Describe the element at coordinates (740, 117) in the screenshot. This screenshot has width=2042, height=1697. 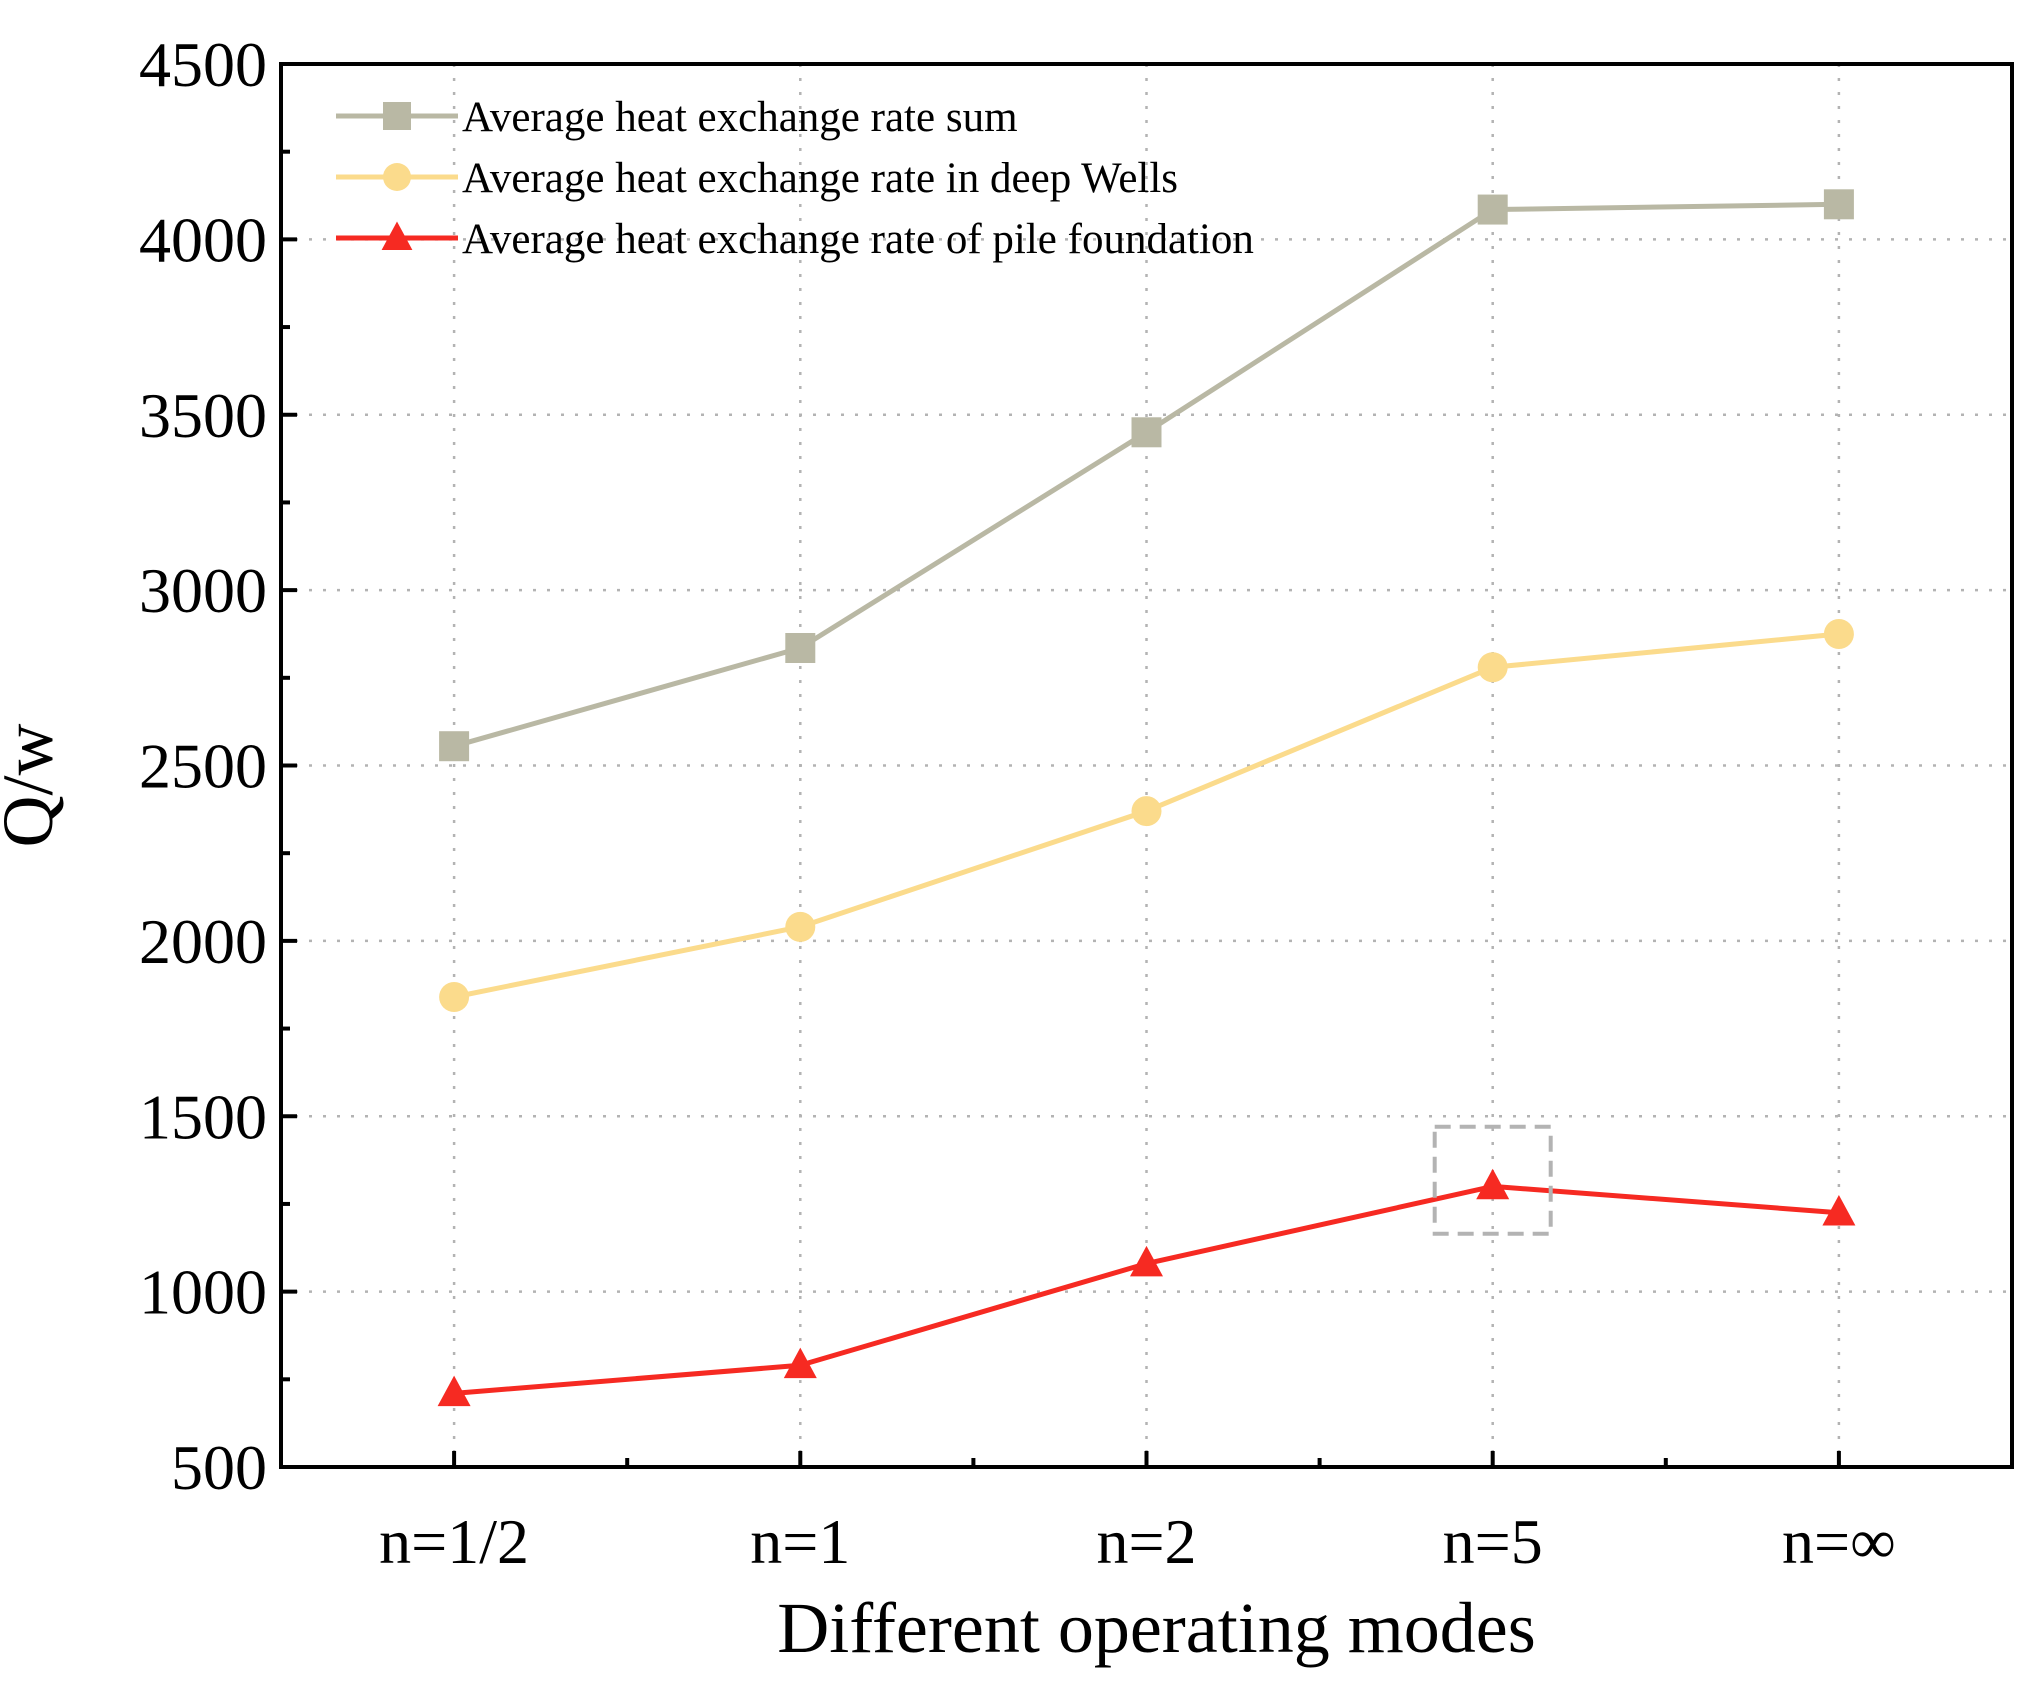
I see `legend-label: Average heat exchange rate sum` at that location.